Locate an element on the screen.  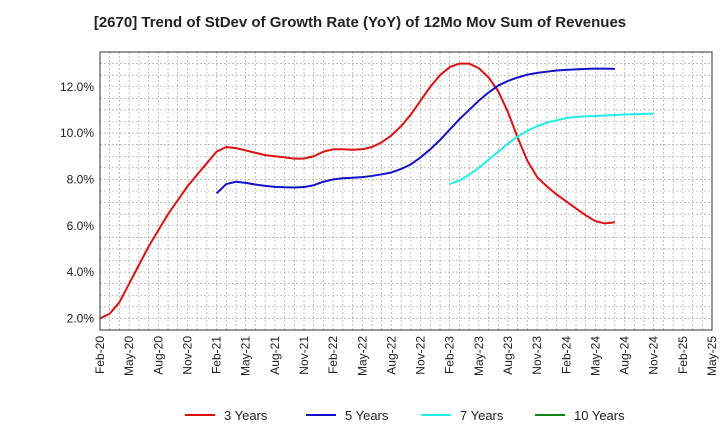
x-tick-label: May-24 is located at coordinates (595, 356).